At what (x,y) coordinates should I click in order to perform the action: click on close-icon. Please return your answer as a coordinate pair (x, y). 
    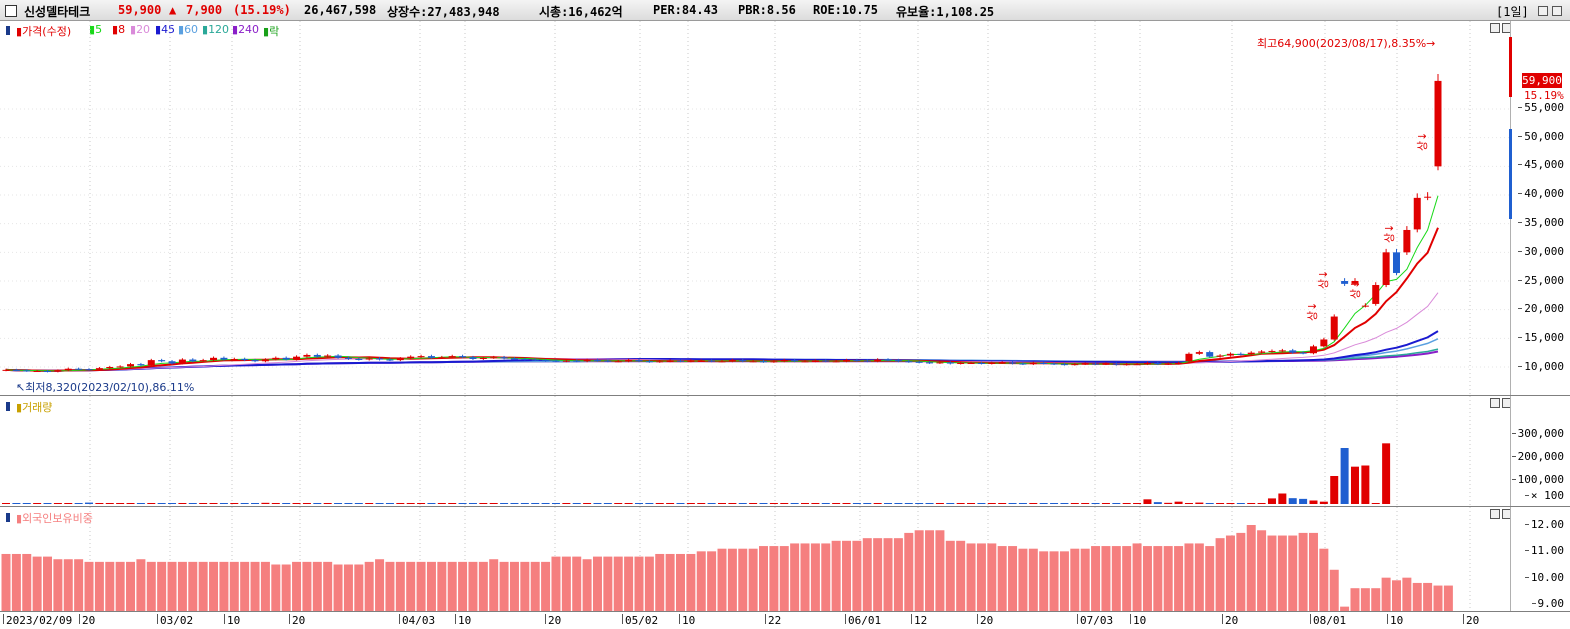
    Looking at the image, I should click on (1557, 11).